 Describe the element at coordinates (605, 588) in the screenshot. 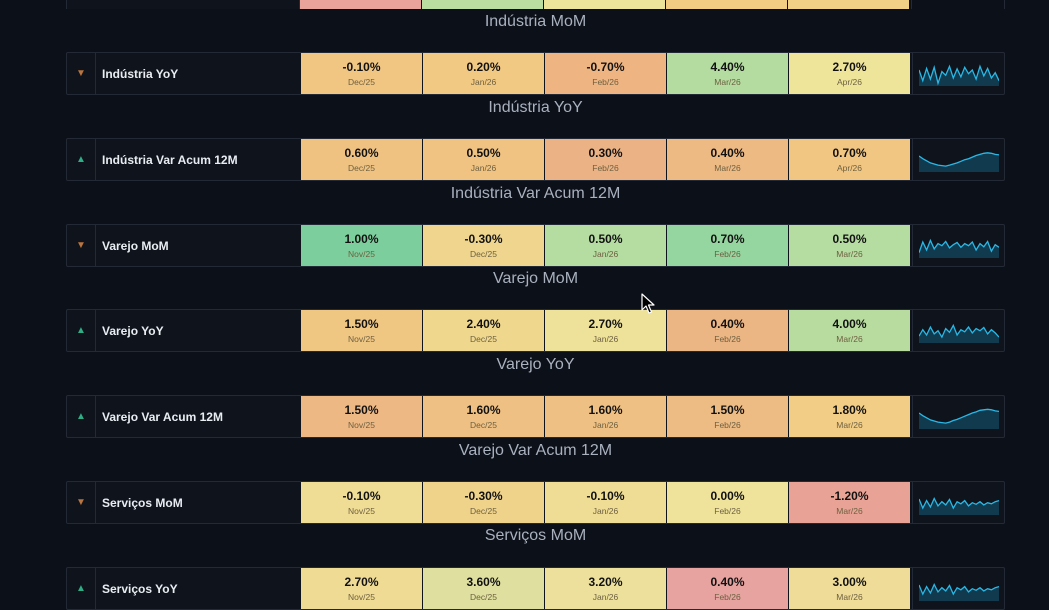

I see `value-cell: 3.20% Jan/26` at that location.